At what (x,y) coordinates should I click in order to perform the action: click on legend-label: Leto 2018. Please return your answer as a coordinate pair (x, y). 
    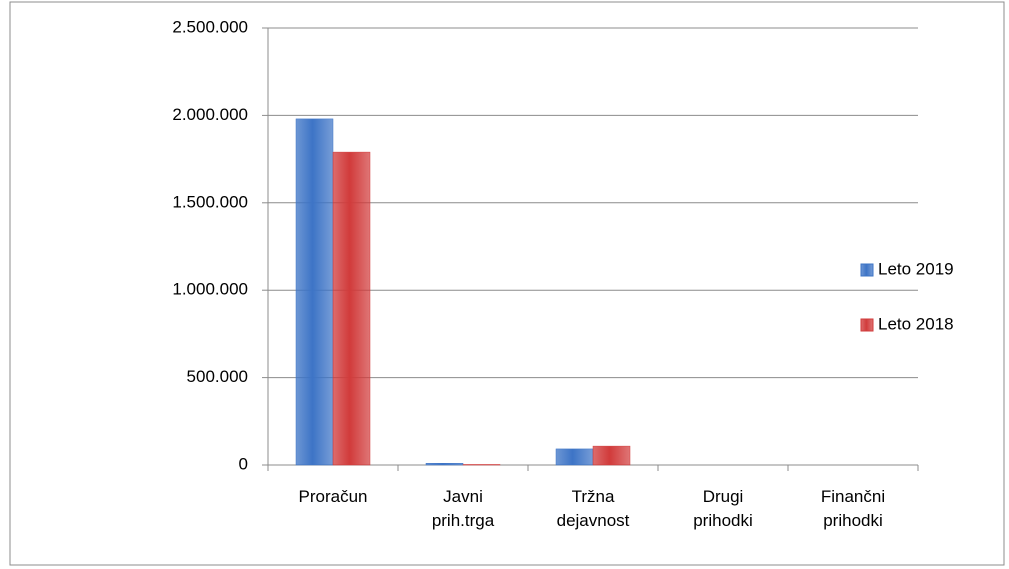
    Looking at the image, I should click on (916, 323).